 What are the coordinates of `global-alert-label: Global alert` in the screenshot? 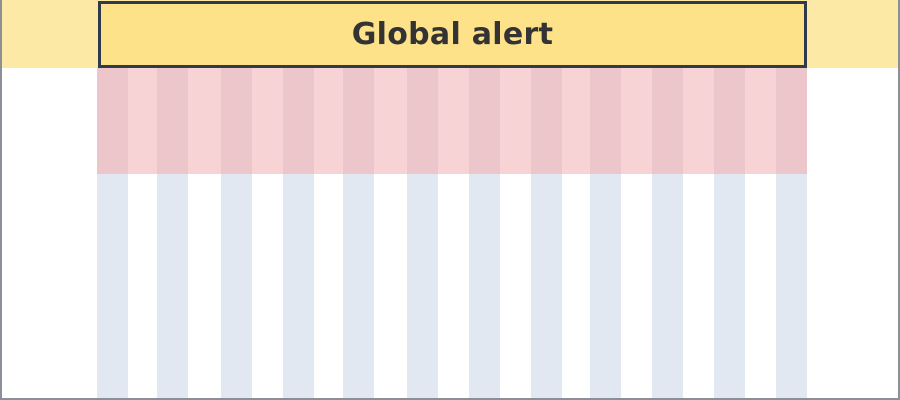 It's located at (452, 34).